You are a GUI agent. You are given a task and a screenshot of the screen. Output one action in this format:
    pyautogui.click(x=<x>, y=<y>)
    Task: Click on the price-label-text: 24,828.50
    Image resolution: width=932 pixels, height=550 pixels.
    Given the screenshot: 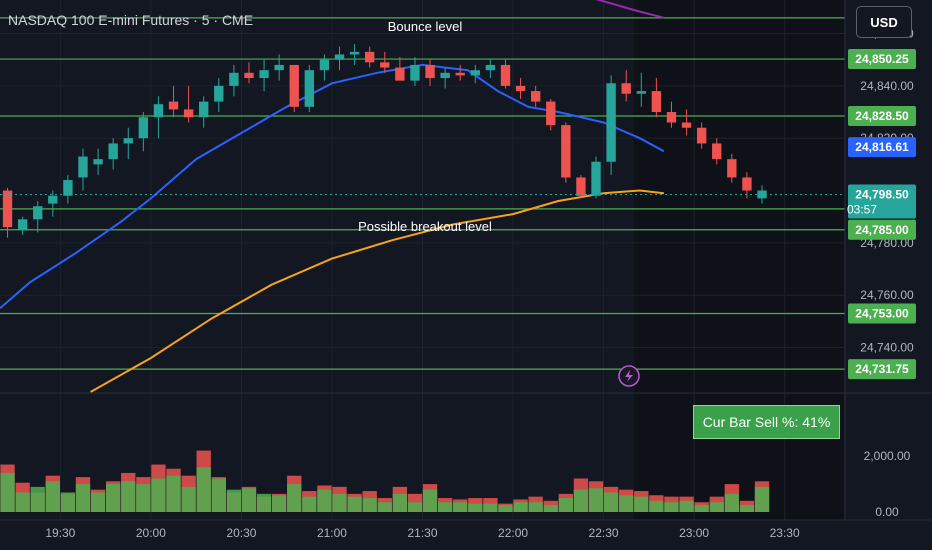 What is the action you would take?
    pyautogui.click(x=882, y=116)
    